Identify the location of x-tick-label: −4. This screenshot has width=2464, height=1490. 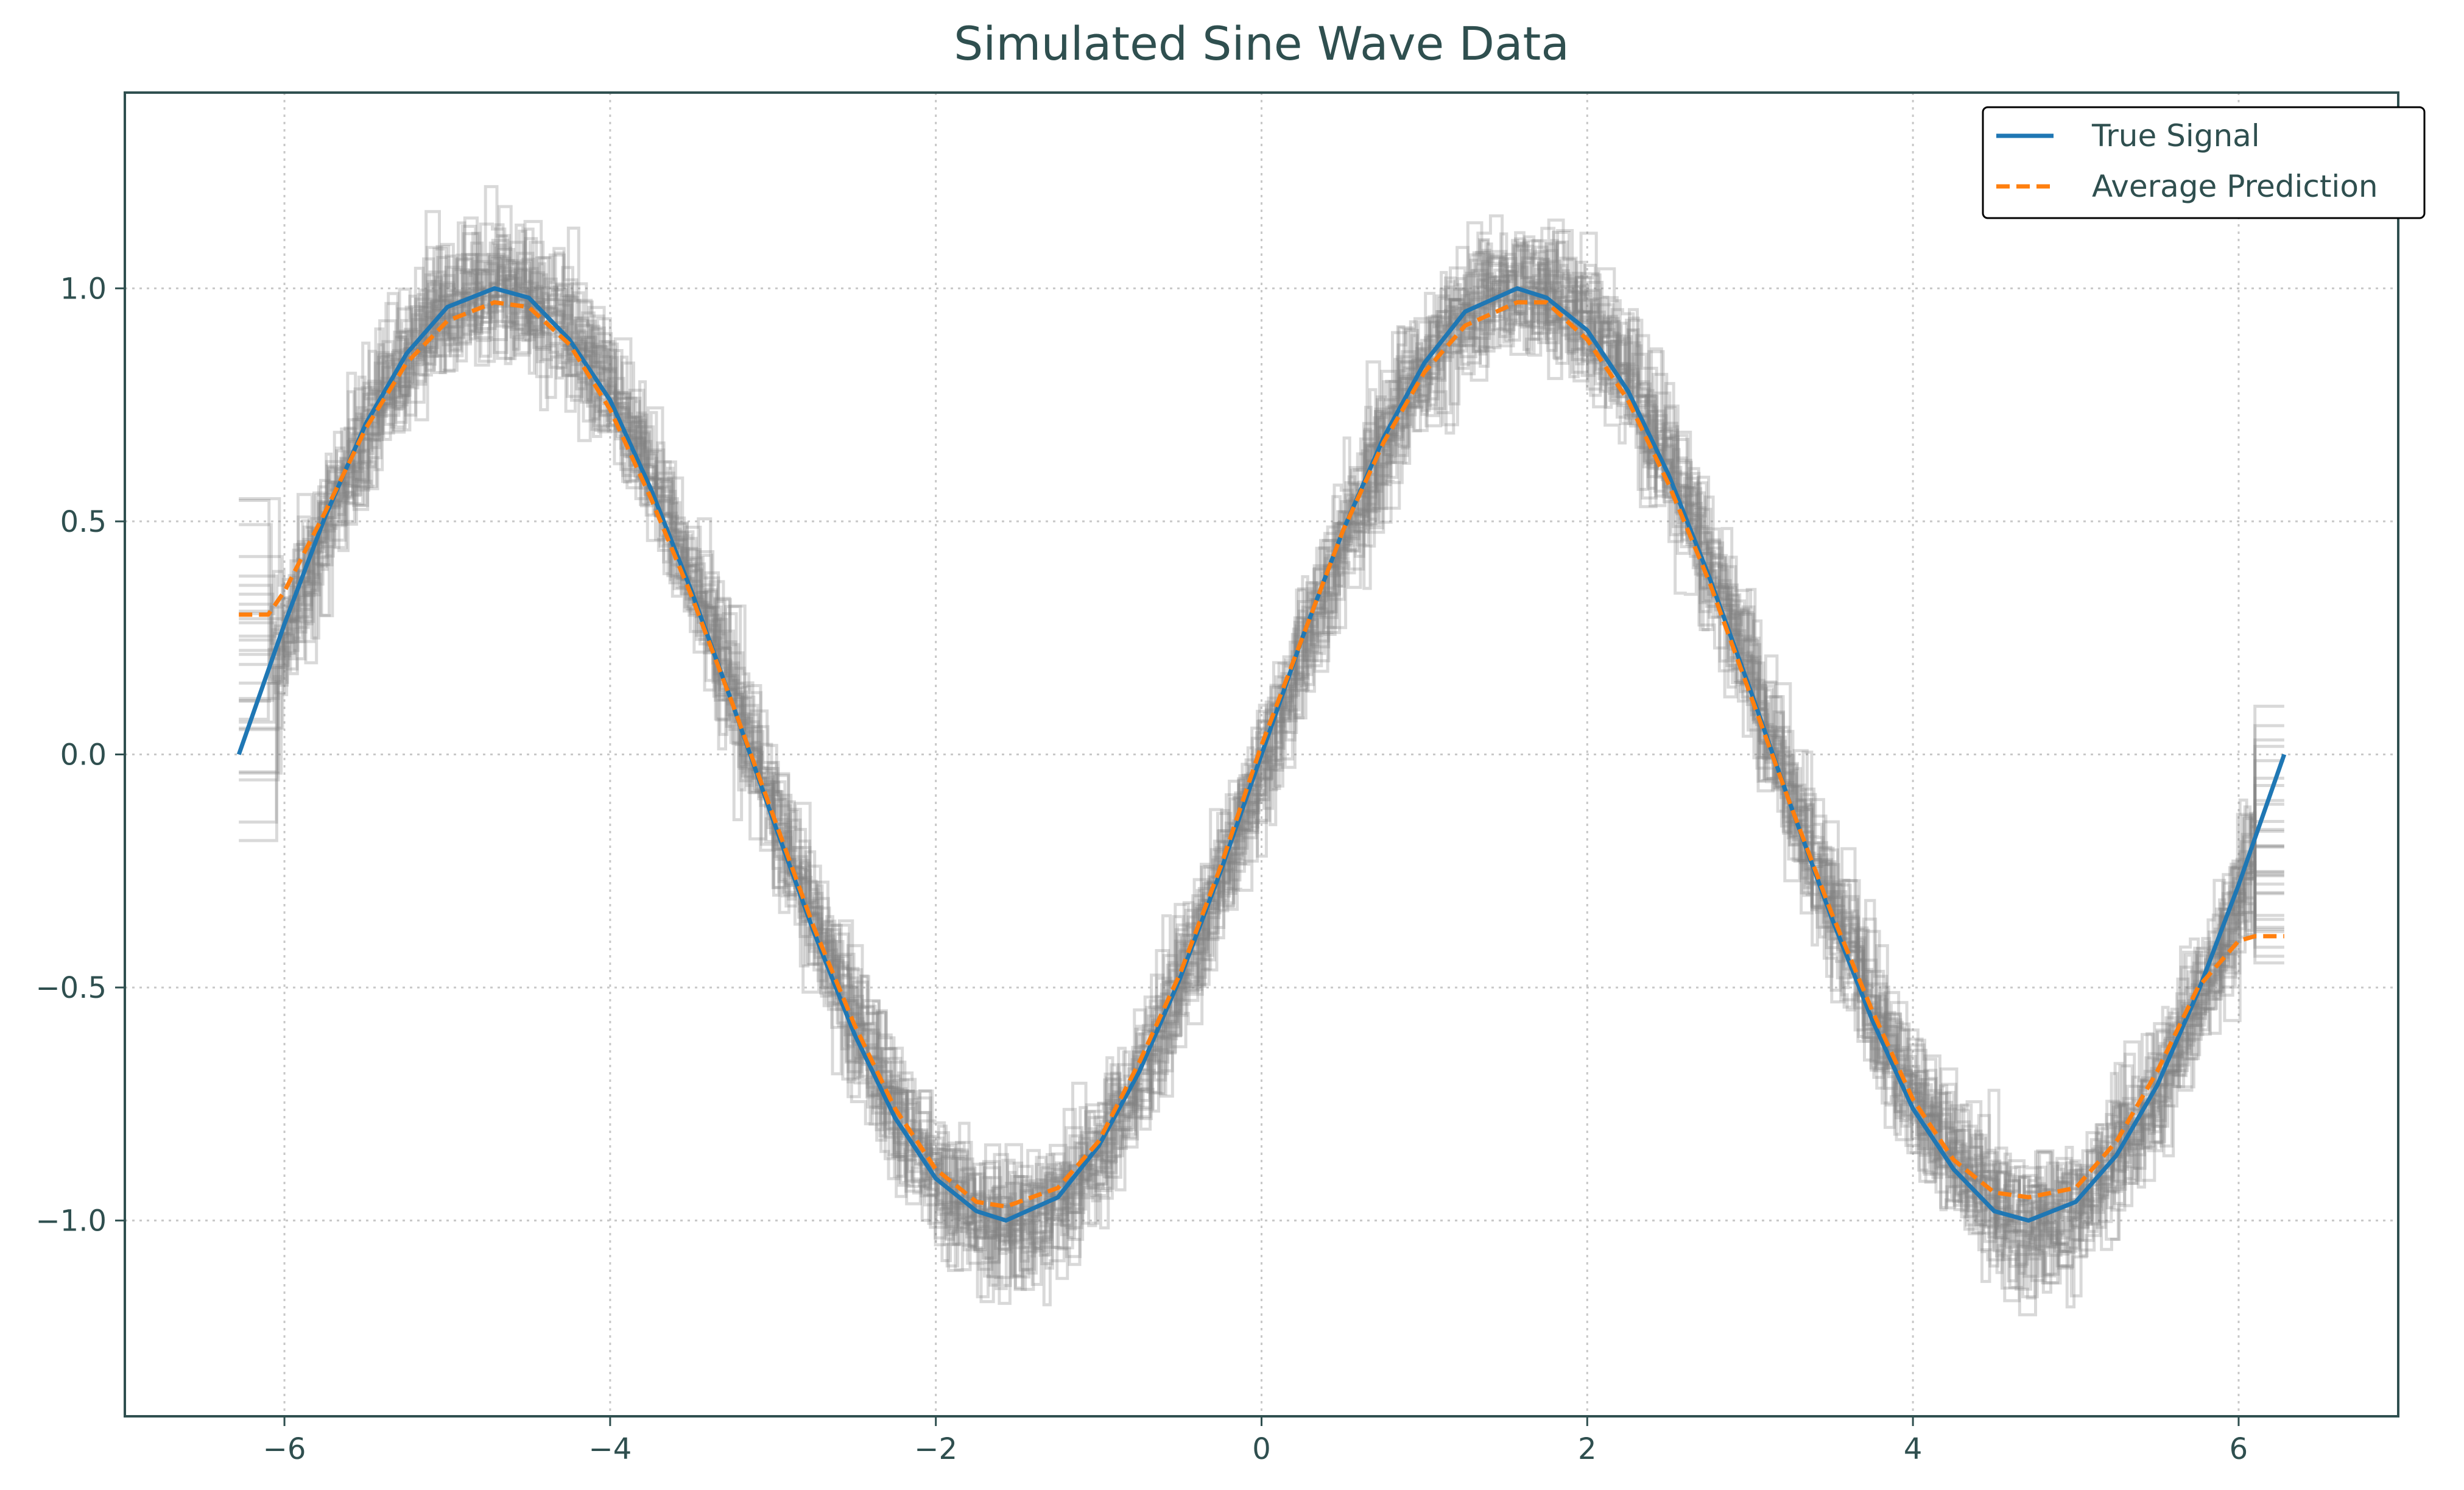
(610, 1449).